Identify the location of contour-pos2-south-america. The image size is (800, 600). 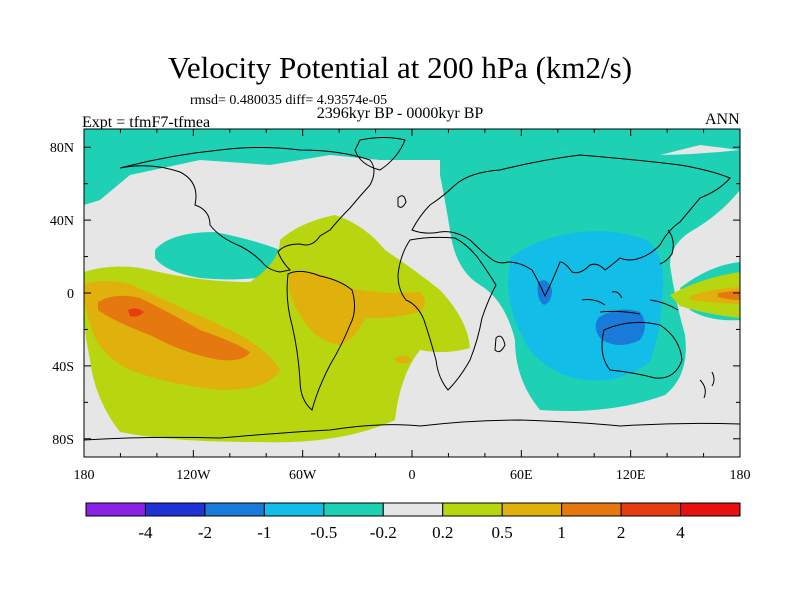
(356, 308).